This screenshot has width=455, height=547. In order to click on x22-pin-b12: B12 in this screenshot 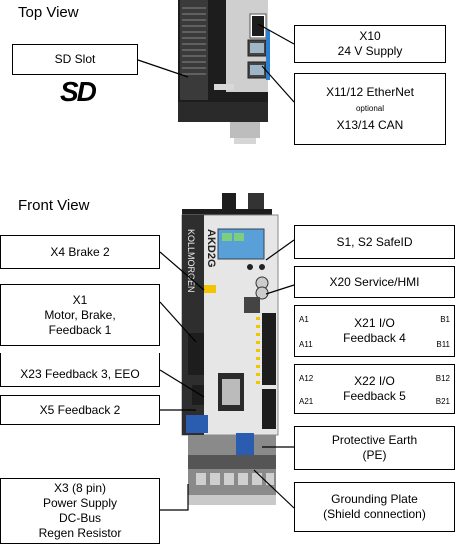, I will do `click(442, 378)`.